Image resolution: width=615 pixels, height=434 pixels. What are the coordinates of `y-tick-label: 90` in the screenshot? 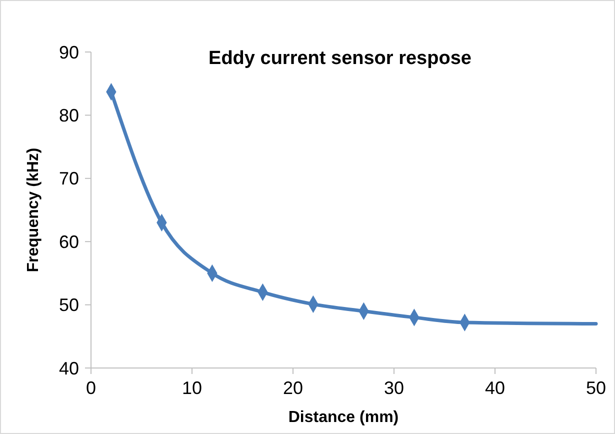 It's located at (68, 52).